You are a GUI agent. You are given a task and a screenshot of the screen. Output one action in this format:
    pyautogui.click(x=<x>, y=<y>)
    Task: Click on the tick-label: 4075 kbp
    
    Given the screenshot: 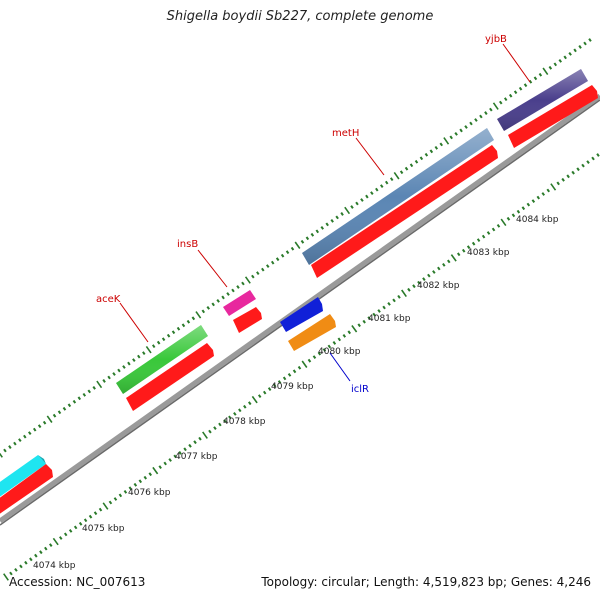 What is the action you would take?
    pyautogui.click(x=103, y=529)
    